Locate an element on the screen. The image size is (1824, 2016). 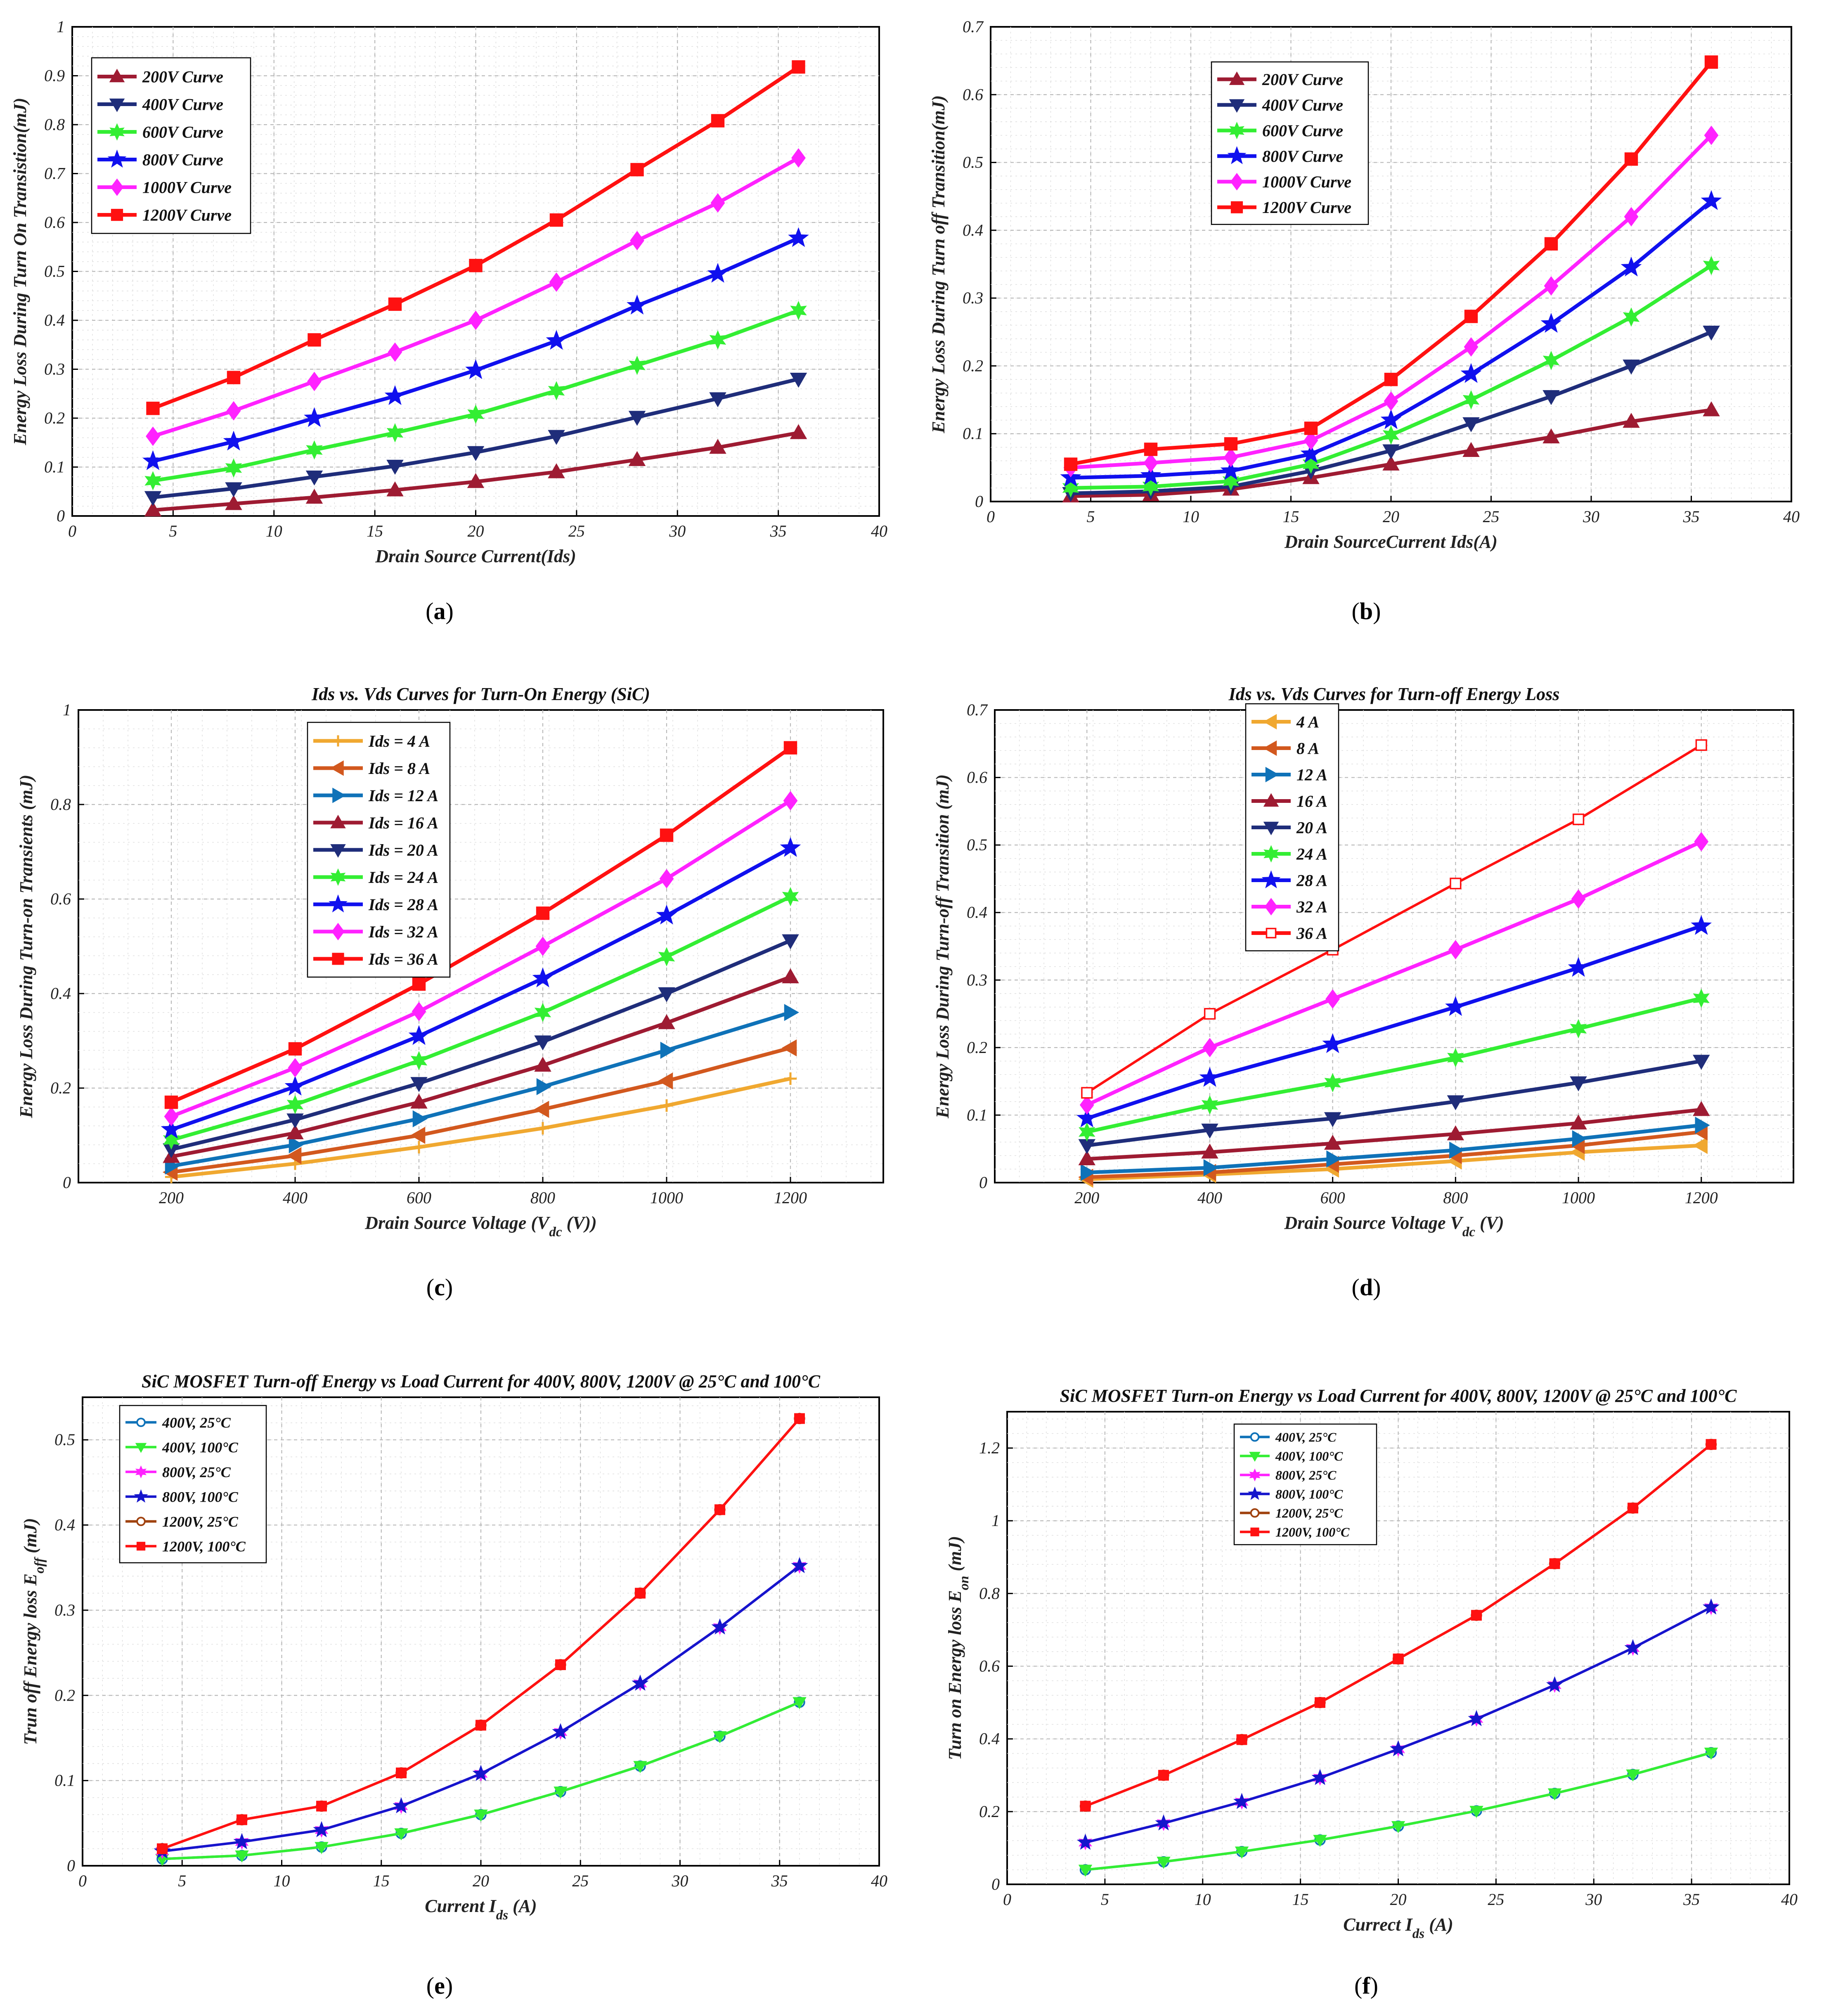
series-28-a is located at coordinates (1394, 1021).